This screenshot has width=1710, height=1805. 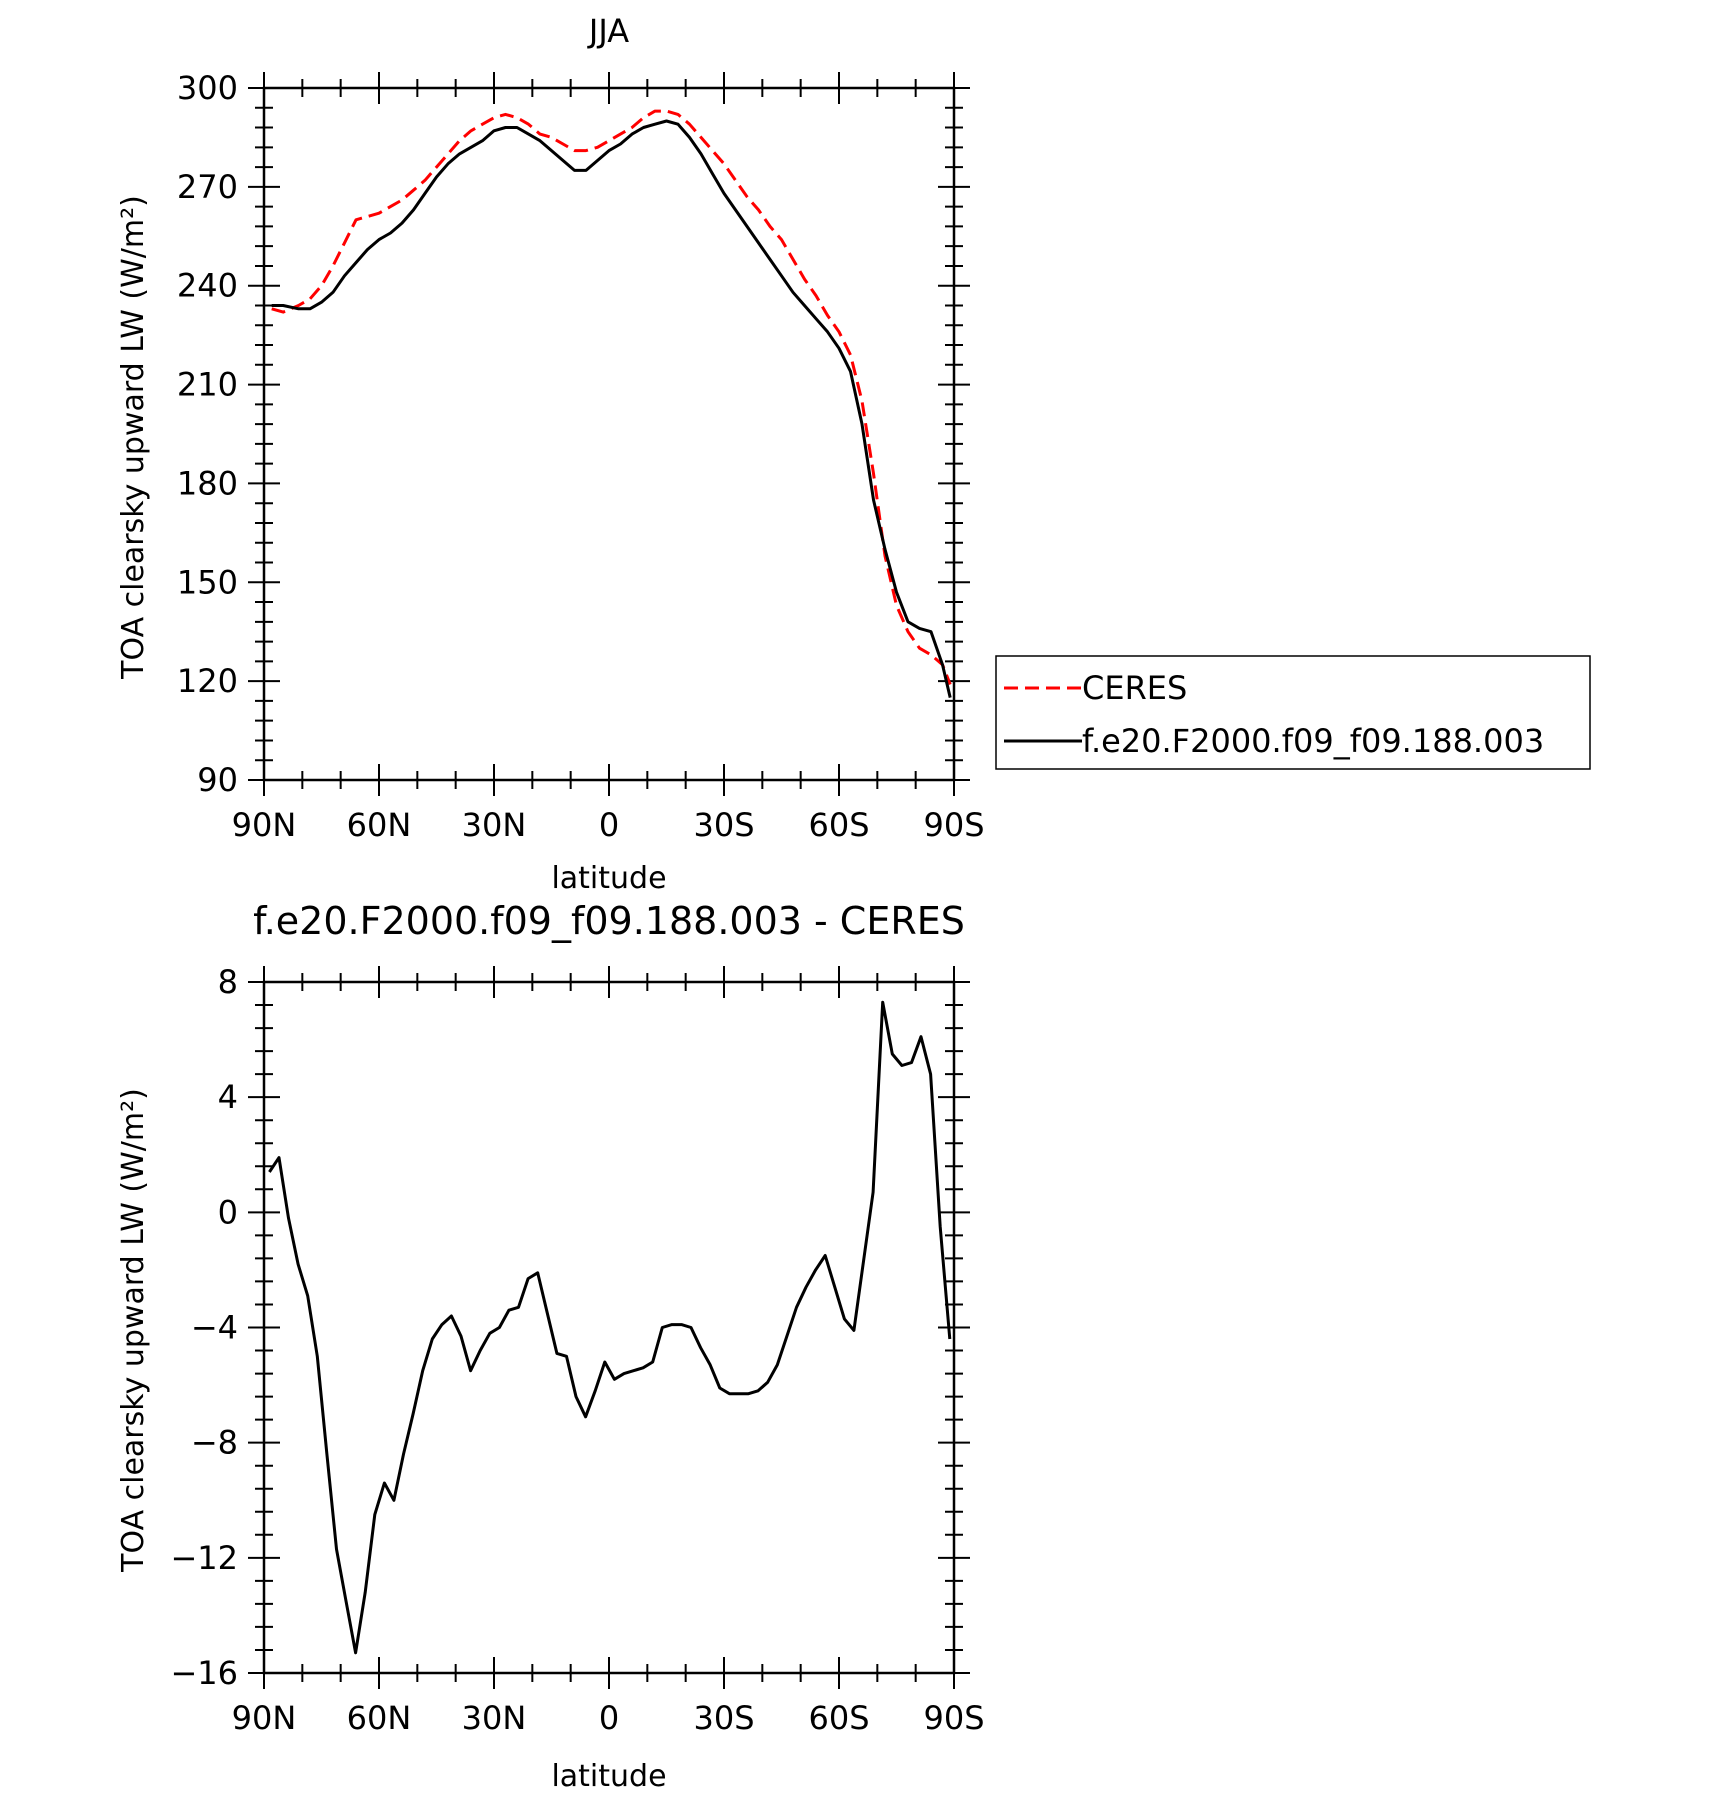 I want to click on top-x-tick-label: 90S, so click(x=953, y=825).